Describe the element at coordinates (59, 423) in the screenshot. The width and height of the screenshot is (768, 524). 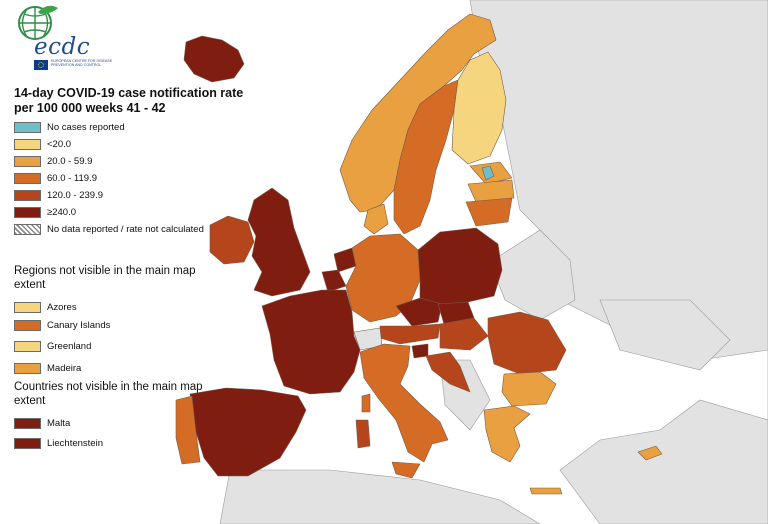
I see `legend-label: Malta` at that location.